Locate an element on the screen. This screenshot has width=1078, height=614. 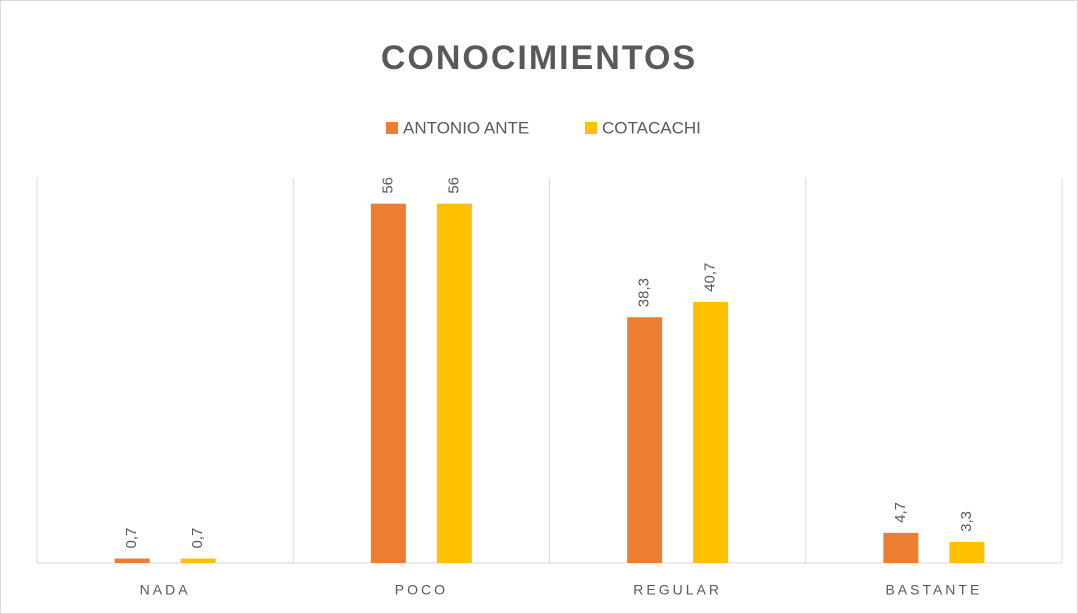
x-tick-label: NADA is located at coordinates (165, 590).